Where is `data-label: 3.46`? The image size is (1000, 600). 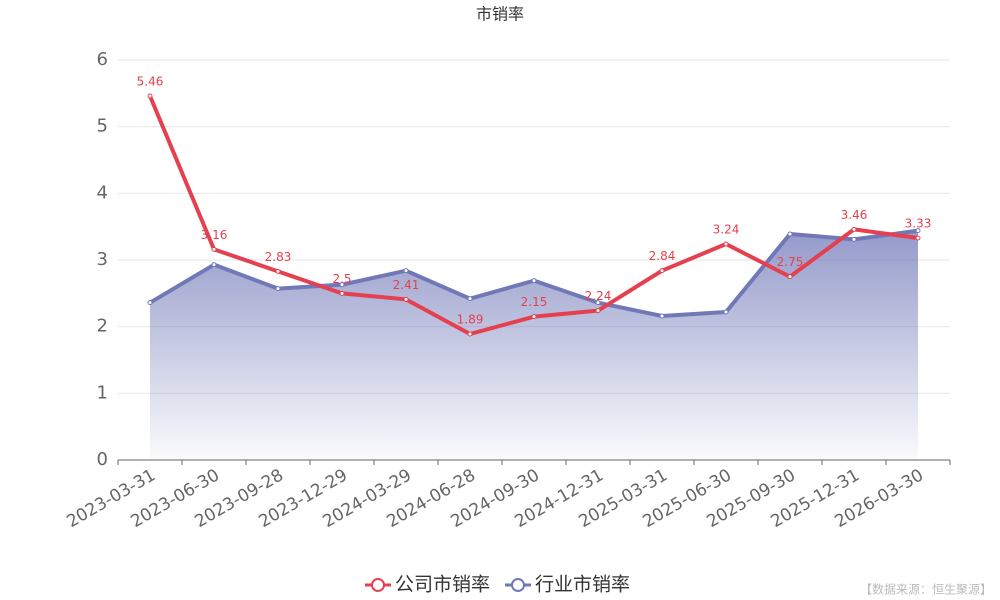 data-label: 3.46 is located at coordinates (854, 215).